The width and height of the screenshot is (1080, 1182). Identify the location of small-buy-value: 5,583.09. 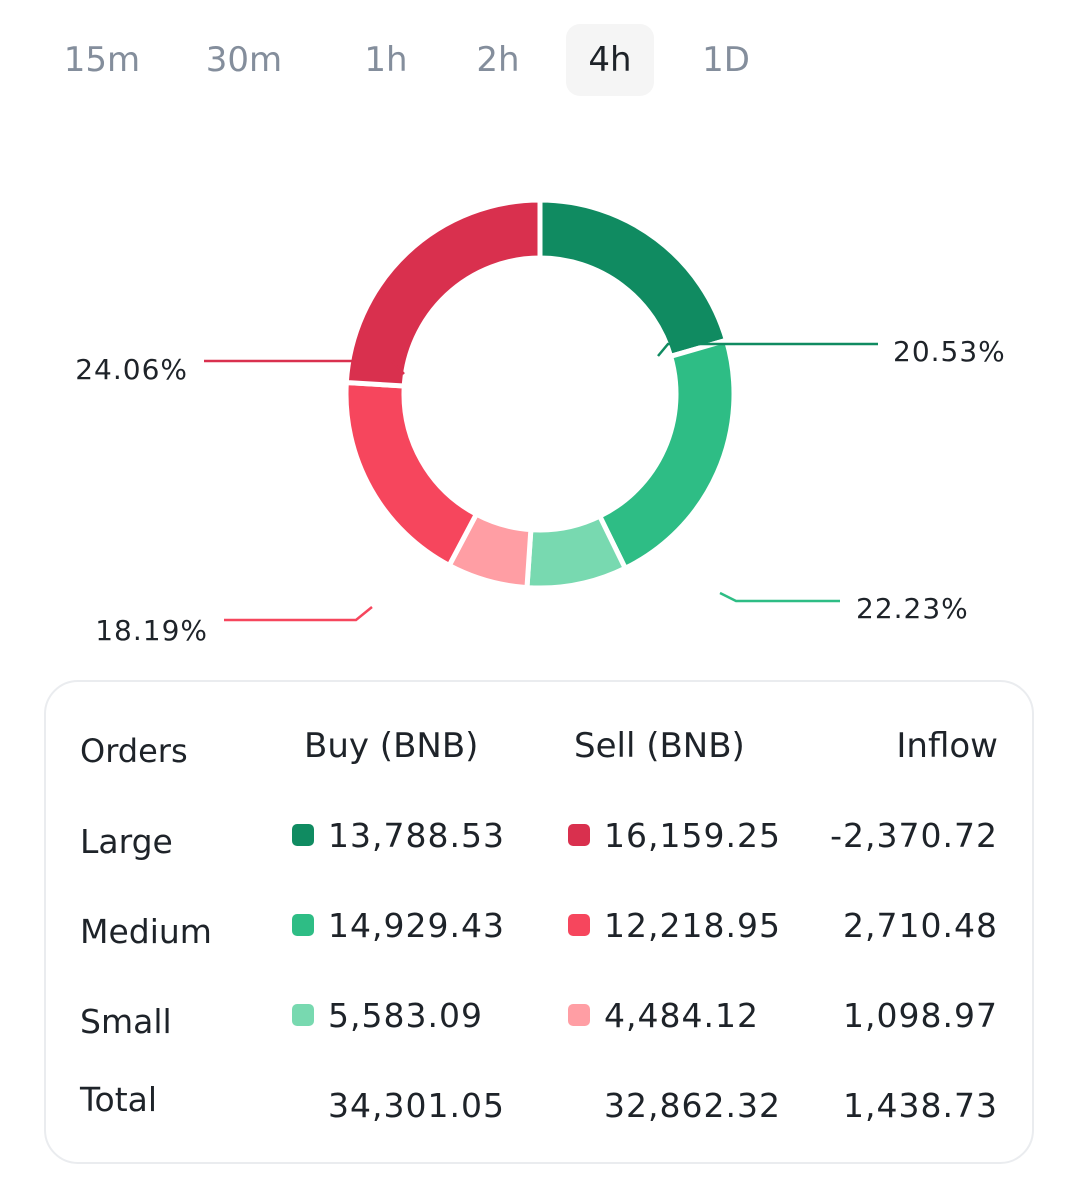
(405, 1015).